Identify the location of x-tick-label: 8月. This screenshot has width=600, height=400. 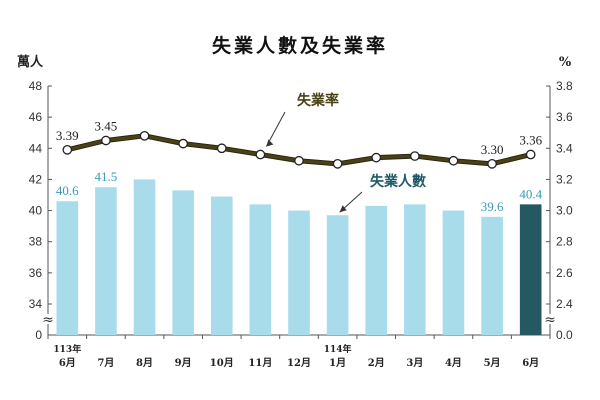
(144, 363).